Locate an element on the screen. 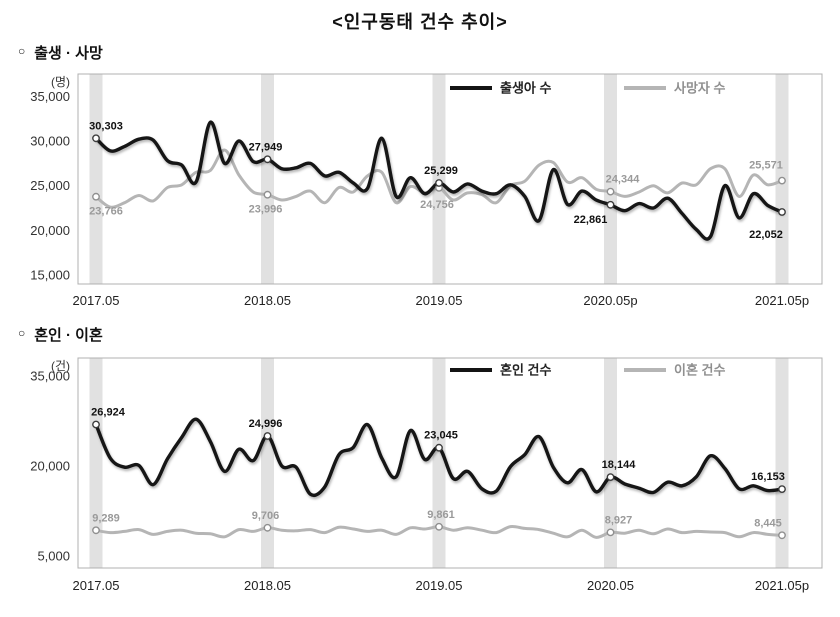  divorces-value-label: 9,706 is located at coordinates (266, 516).